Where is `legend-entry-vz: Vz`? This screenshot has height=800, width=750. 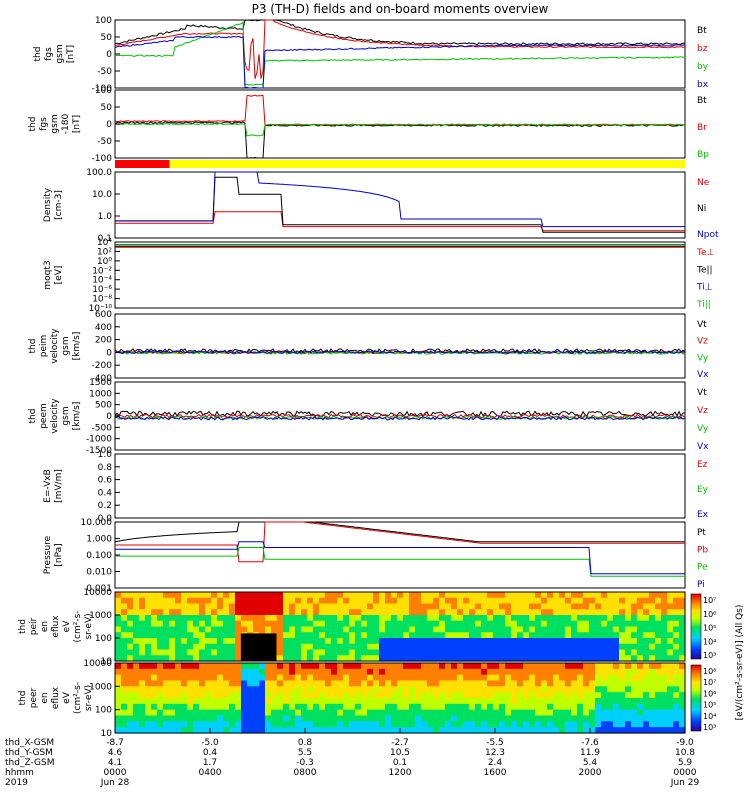
legend-entry-vz: Vz is located at coordinates (702, 342).